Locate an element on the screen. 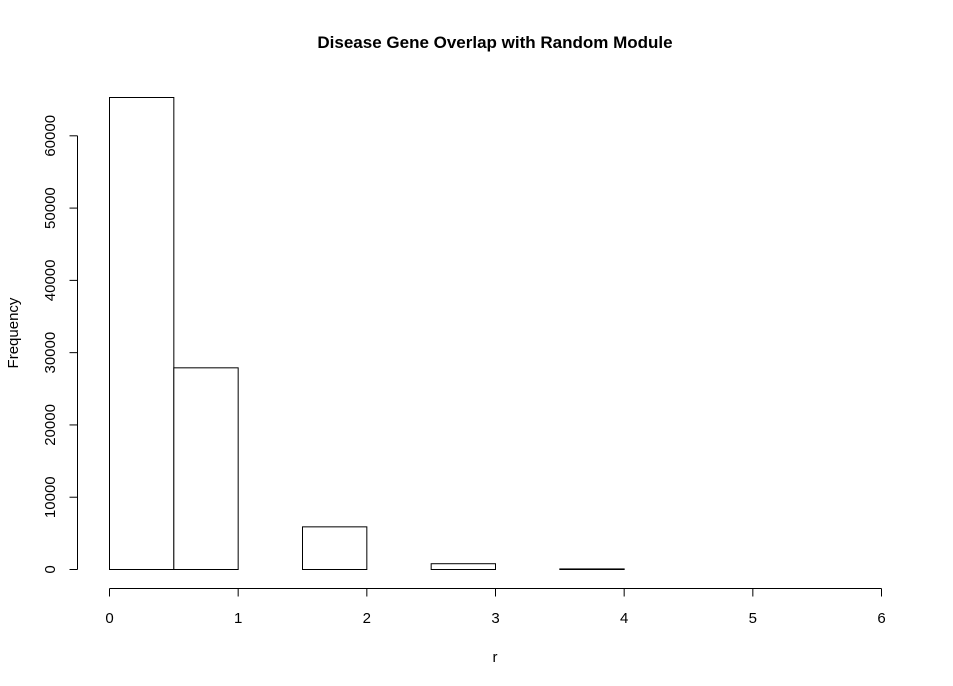 The height and width of the screenshot is (686, 953). y-tick-label: 30000 is located at coordinates (50, 353).